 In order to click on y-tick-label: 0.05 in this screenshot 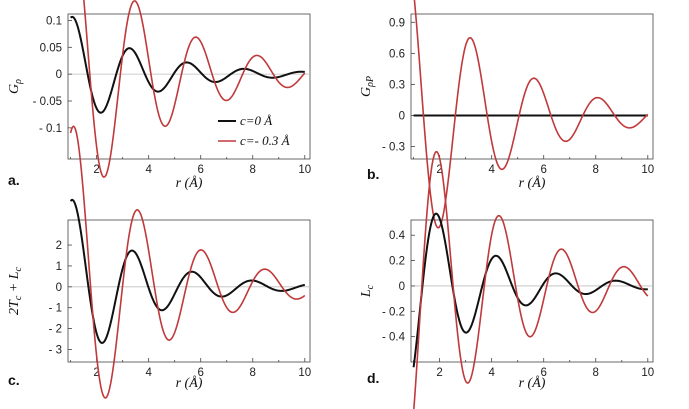, I will do `click(51, 48)`.